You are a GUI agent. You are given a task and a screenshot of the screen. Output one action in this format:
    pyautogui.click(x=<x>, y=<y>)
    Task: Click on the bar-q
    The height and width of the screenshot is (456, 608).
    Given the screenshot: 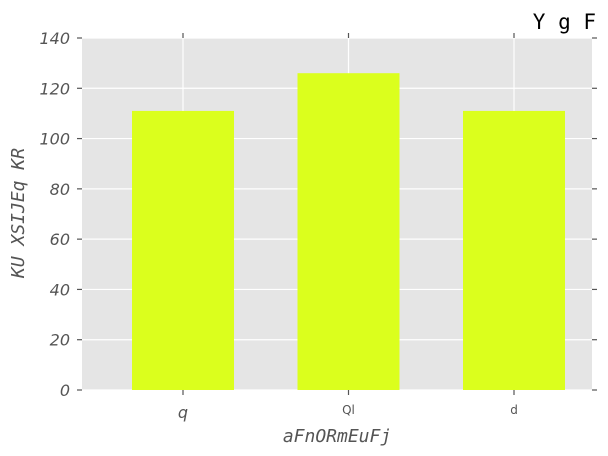 What is the action you would take?
    pyautogui.click(x=183, y=250)
    